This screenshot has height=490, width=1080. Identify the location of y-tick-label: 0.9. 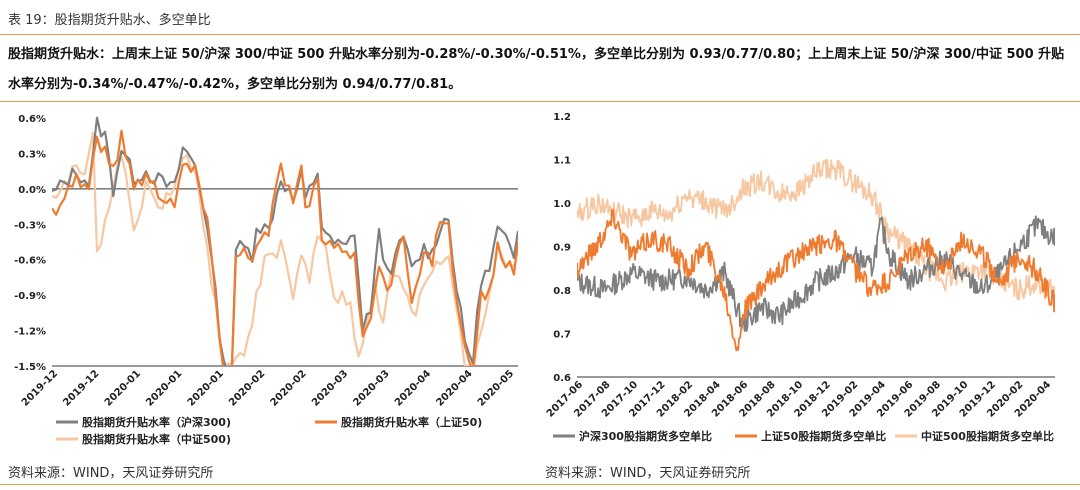
(562, 248).